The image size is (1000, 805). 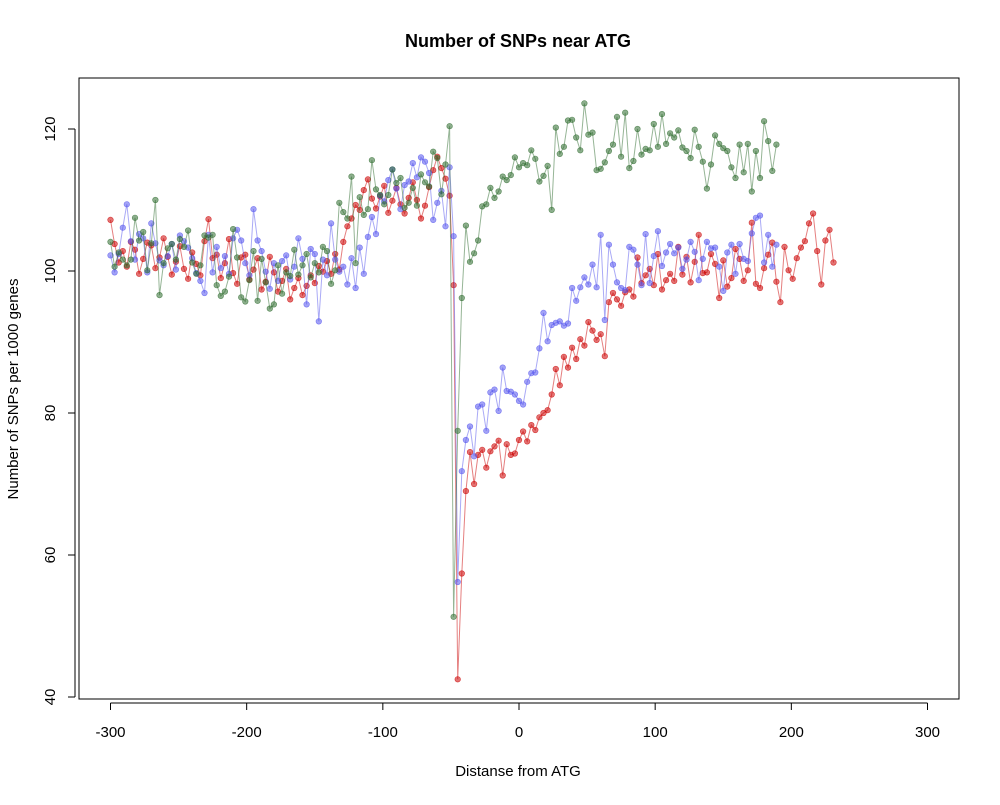 I want to click on y-tick-label: 100, so click(x=50, y=270).